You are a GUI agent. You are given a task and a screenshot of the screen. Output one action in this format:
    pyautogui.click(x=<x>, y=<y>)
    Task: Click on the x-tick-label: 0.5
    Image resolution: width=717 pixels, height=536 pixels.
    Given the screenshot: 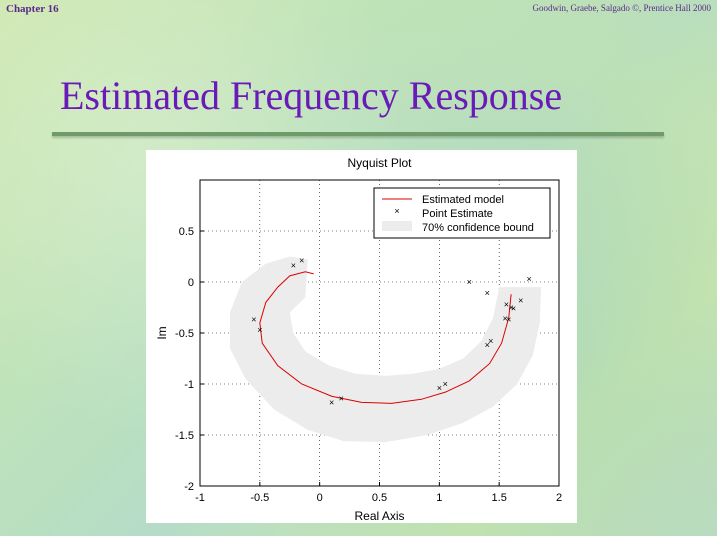 What is the action you would take?
    pyautogui.click(x=379, y=498)
    